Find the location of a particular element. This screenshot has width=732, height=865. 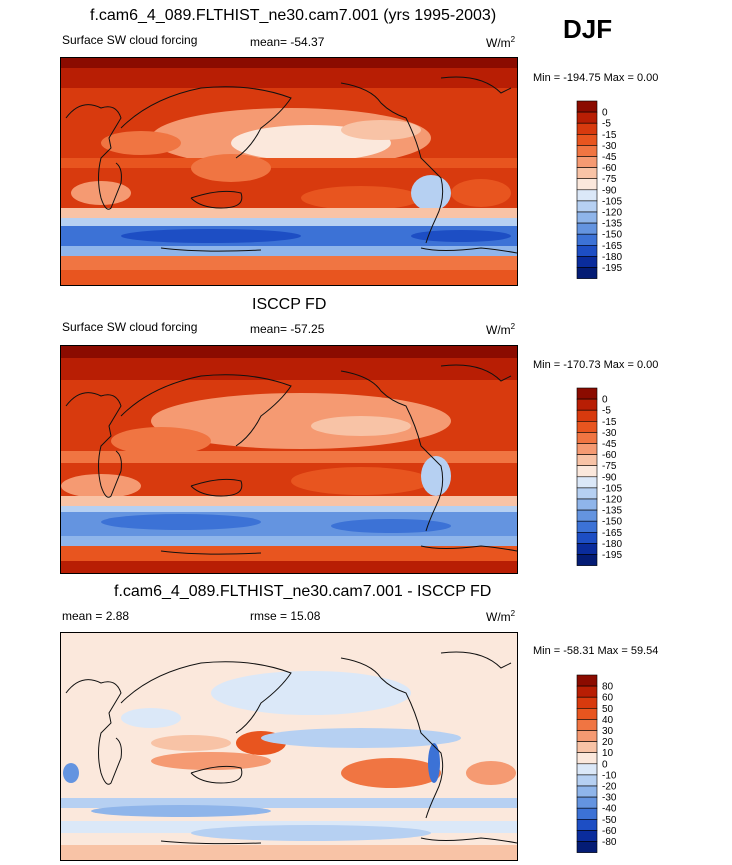

colorbar-tick-label: -40 is located at coordinates (609, 809).